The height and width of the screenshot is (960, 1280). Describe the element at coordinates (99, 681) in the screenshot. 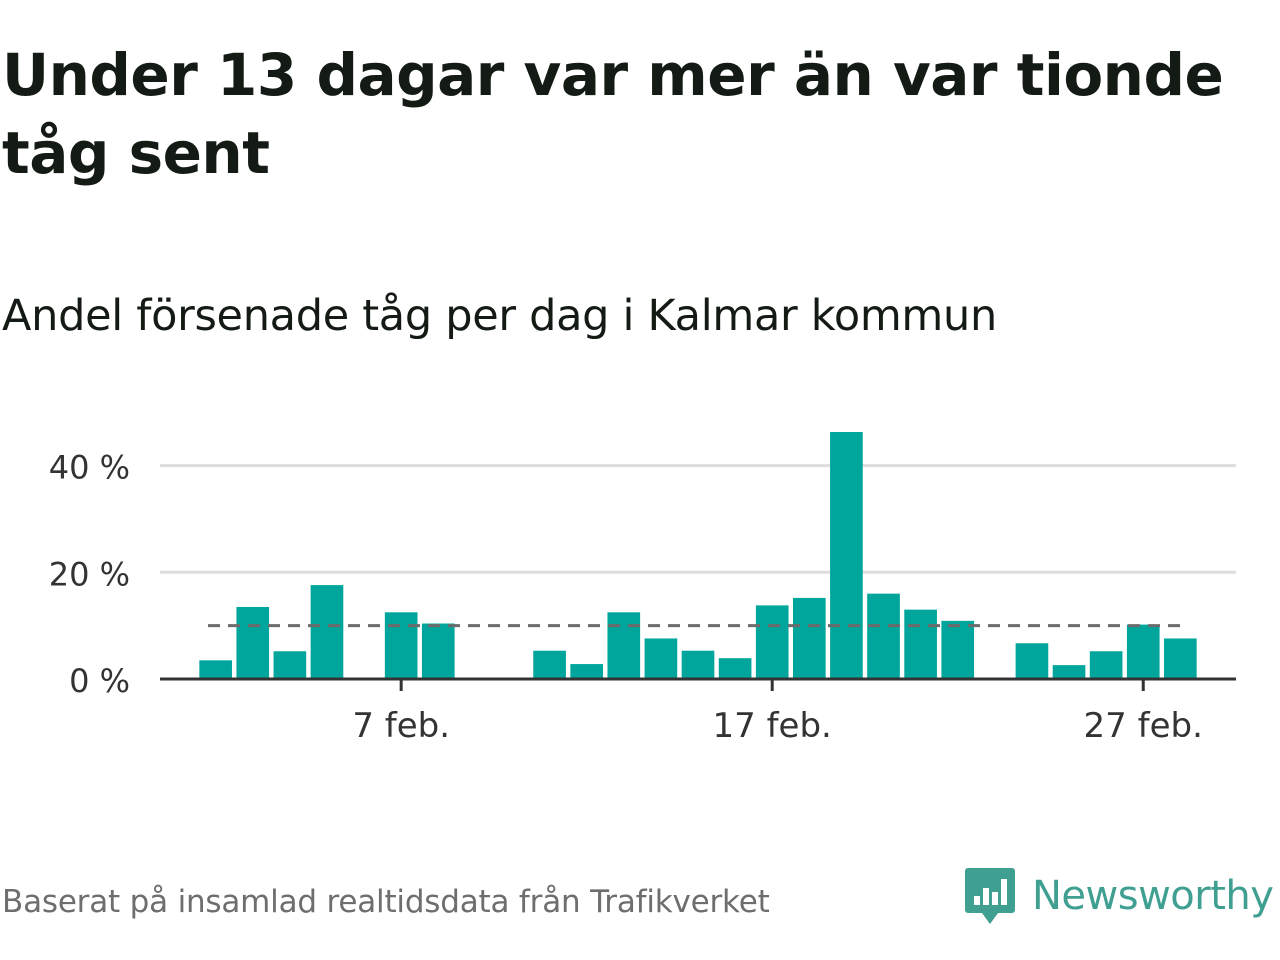

I see `y-tick-label: 0 %` at that location.